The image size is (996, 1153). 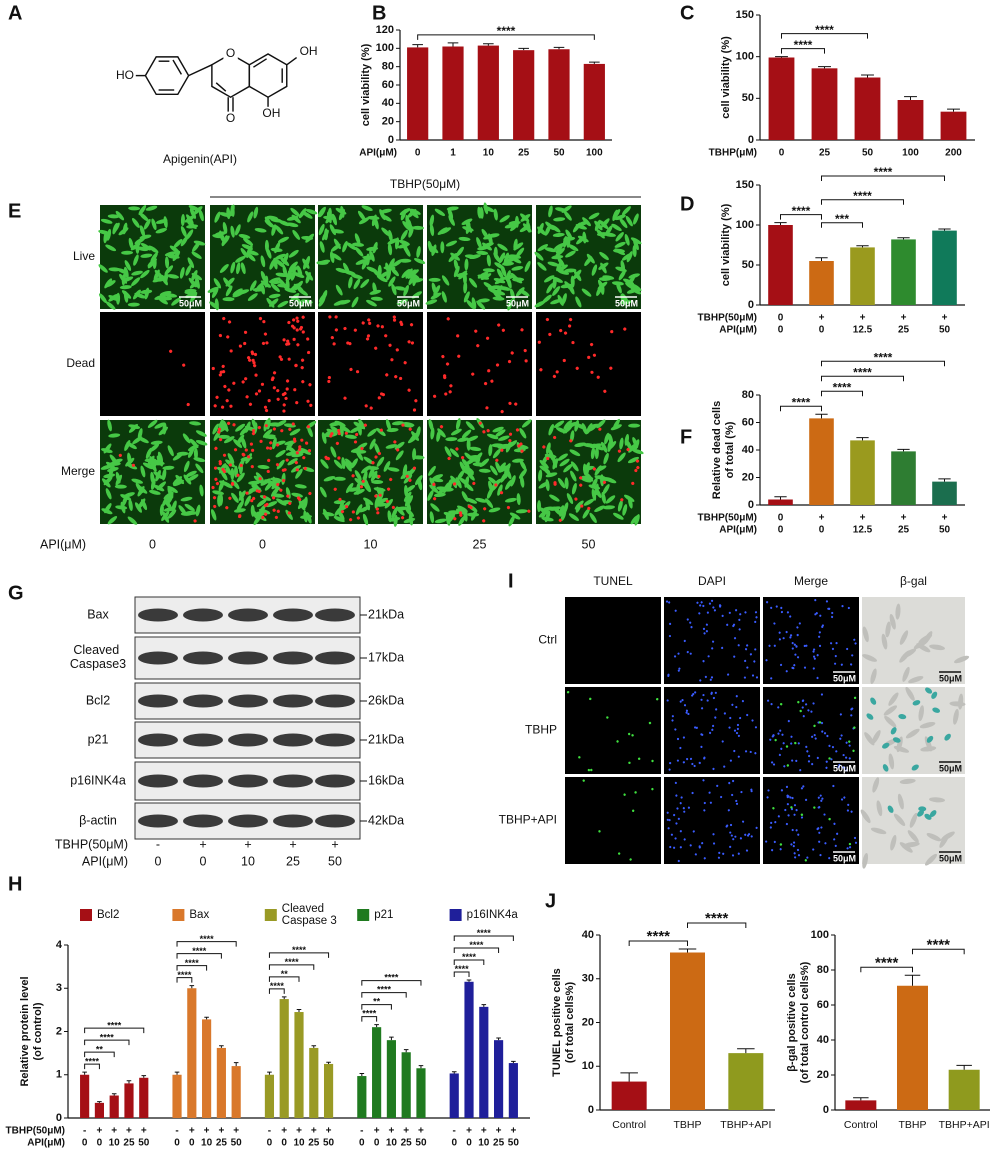 What do you see at coordinates (687, 1125) in the screenshot?
I see `x-tick-label: TBHP` at bounding box center [687, 1125].